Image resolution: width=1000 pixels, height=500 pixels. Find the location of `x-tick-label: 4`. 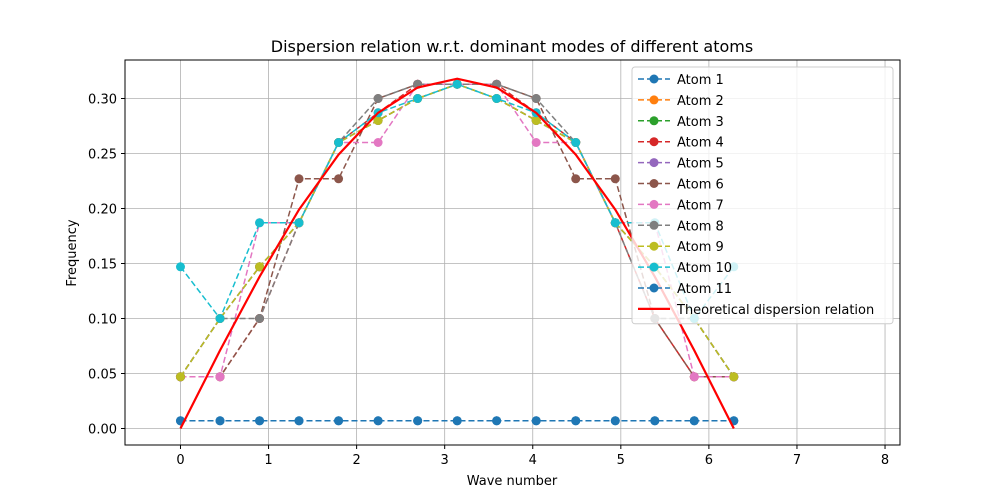

x-tick-label: 4 is located at coordinates (533, 460).